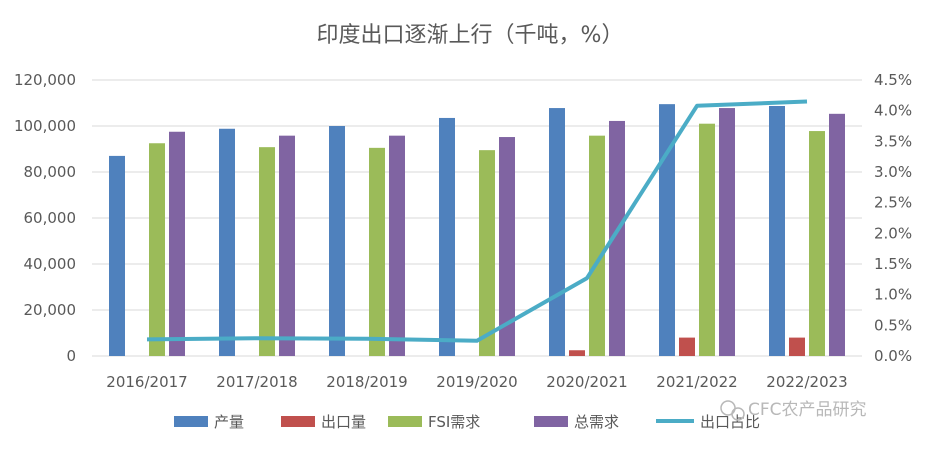 This screenshot has height=457, width=940. I want to click on category-label: 2021/2022, so click(696, 382).